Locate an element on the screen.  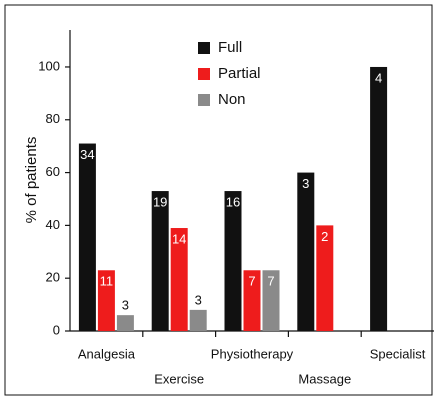
y-tick-label: 0 is located at coordinates (56, 329).